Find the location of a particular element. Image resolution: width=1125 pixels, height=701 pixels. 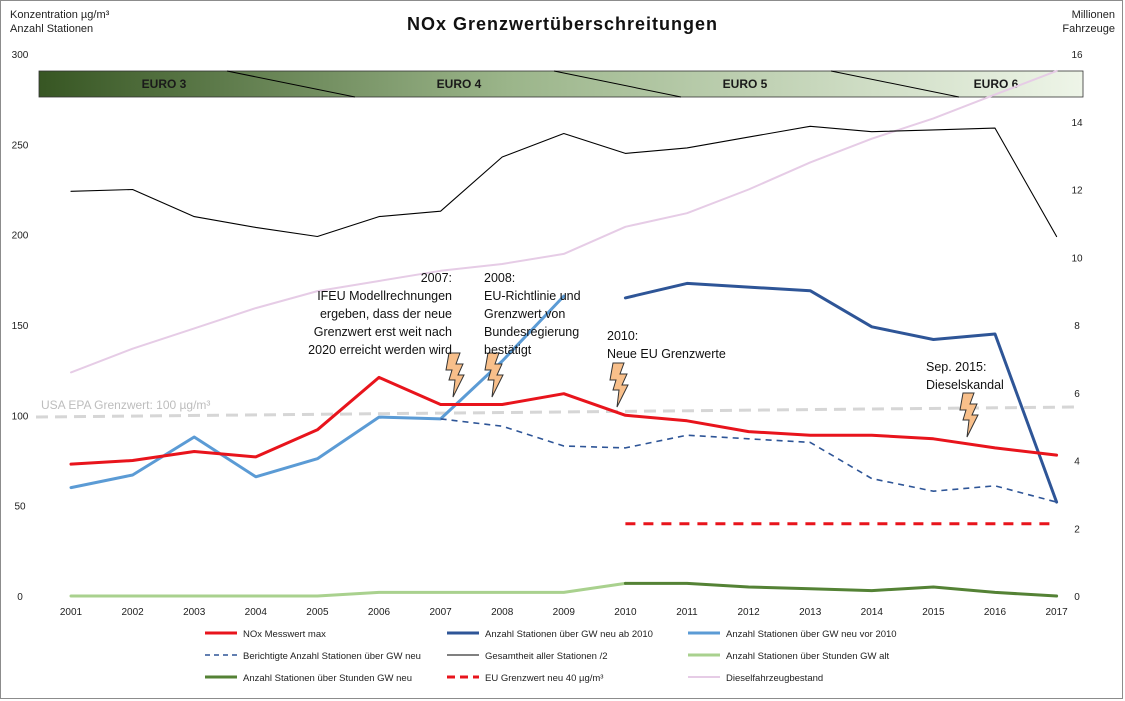

annotation-line: 2007: is located at coordinates (436, 278).